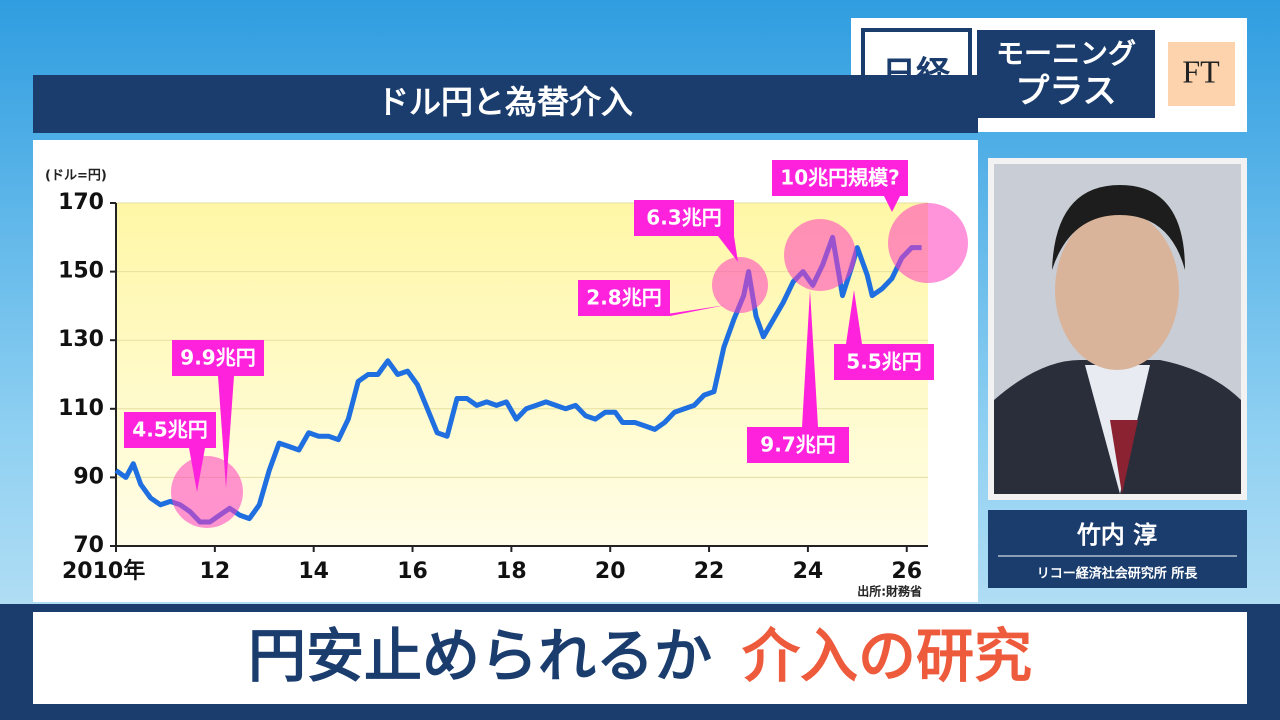 The width and height of the screenshot is (1280, 720). I want to click on x-tick-label: 24, so click(808, 571).